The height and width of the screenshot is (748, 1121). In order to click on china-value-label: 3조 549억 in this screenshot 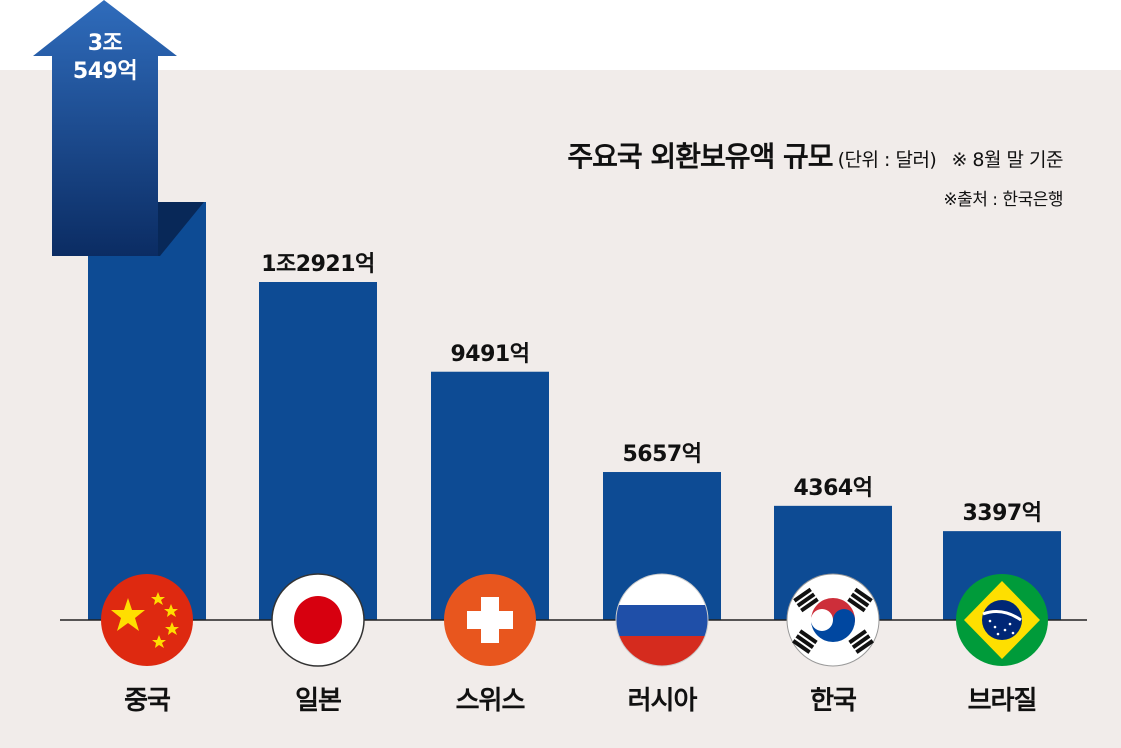, I will do `click(105, 58)`.